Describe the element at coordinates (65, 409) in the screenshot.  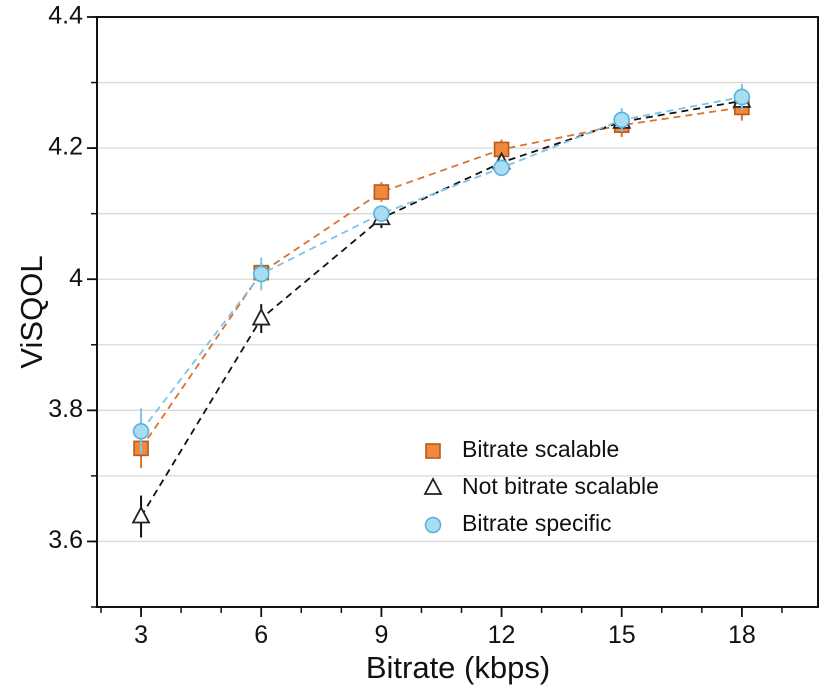
I see `y-tick-label: 3.8` at that location.